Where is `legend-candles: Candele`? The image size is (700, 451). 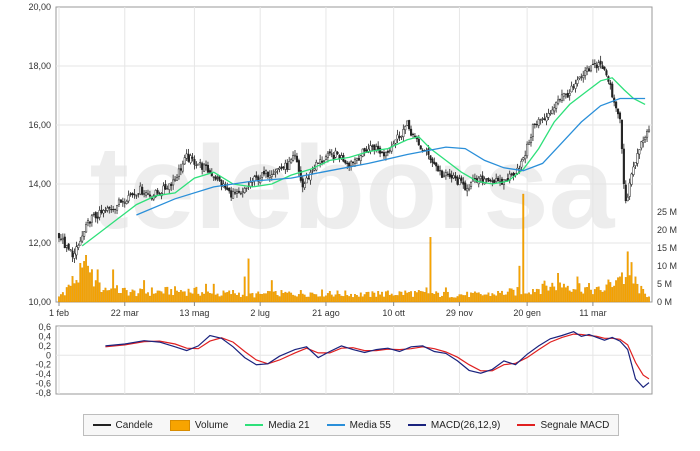 legend-candles: Candele is located at coordinates (122, 425).